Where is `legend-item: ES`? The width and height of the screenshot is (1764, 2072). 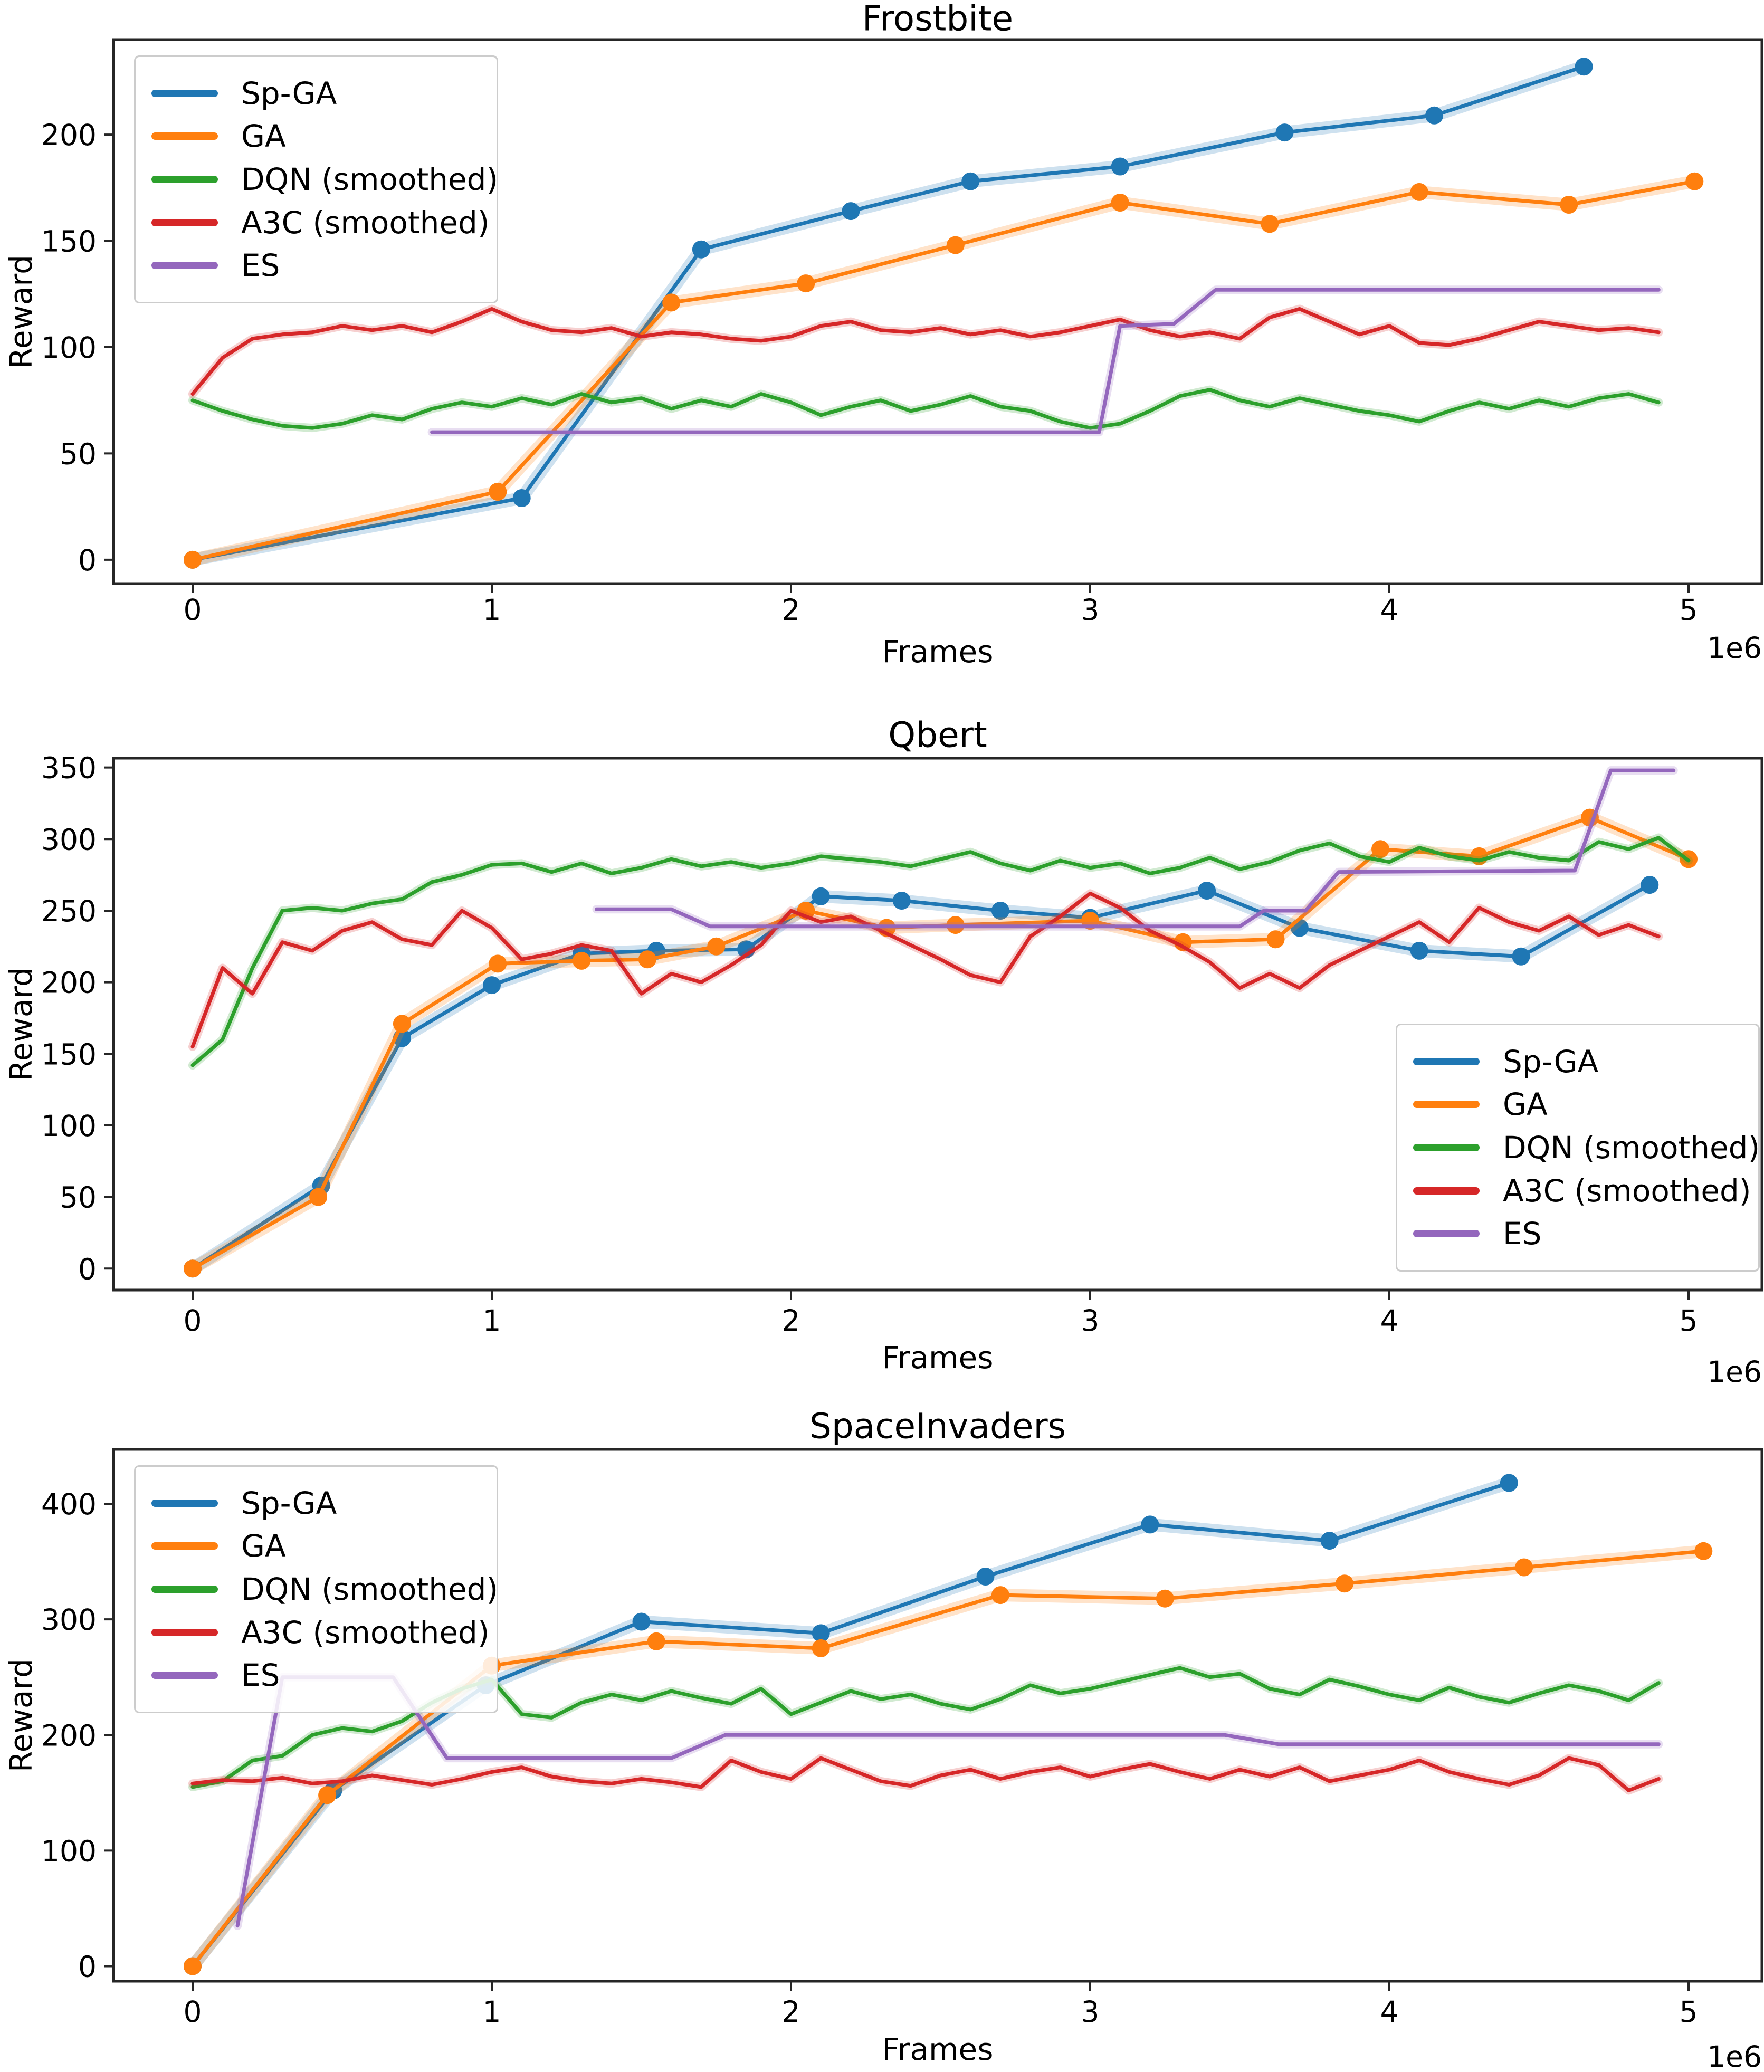
legend-item: ES is located at coordinates (316, 1675).